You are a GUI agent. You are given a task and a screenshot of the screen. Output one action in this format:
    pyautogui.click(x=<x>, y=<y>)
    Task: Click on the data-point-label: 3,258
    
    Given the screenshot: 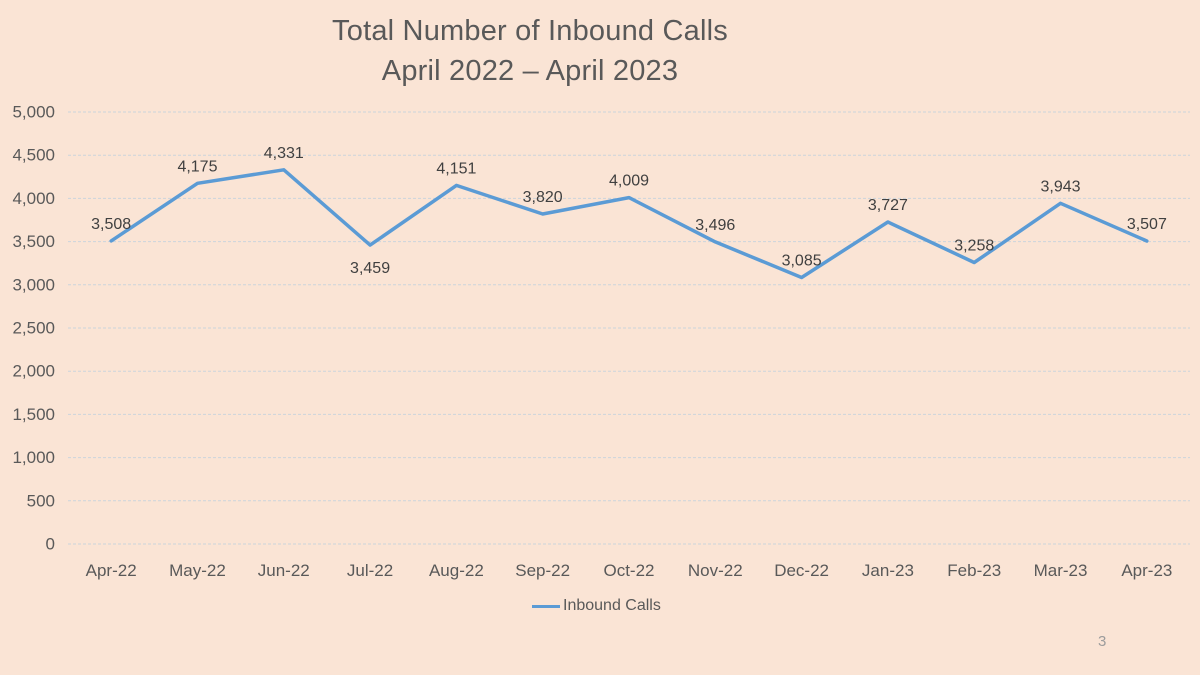 What is the action you would take?
    pyautogui.click(x=974, y=246)
    